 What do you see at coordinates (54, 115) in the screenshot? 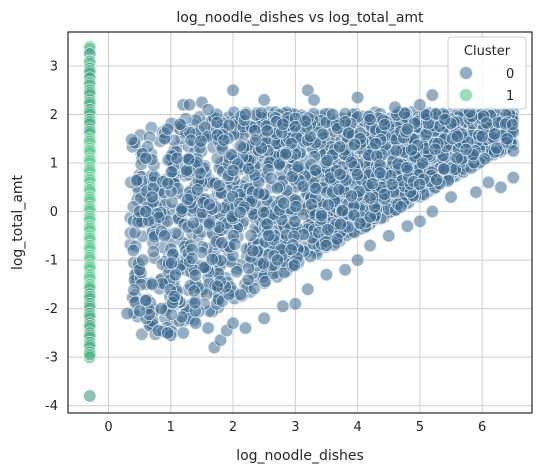
I see `y-tick-label: 2` at bounding box center [54, 115].